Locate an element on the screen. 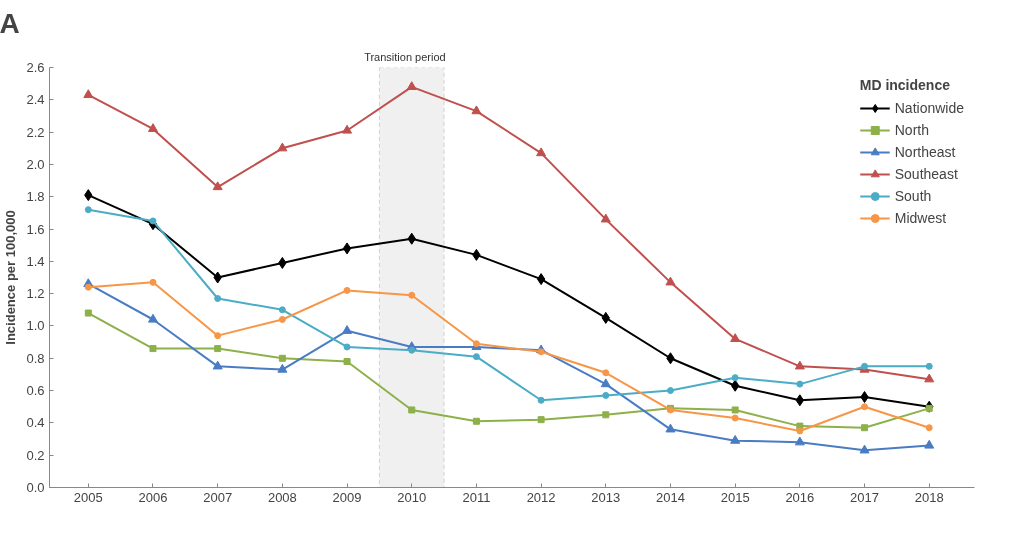  y-tick-label: 2.2 is located at coordinates (35, 132).